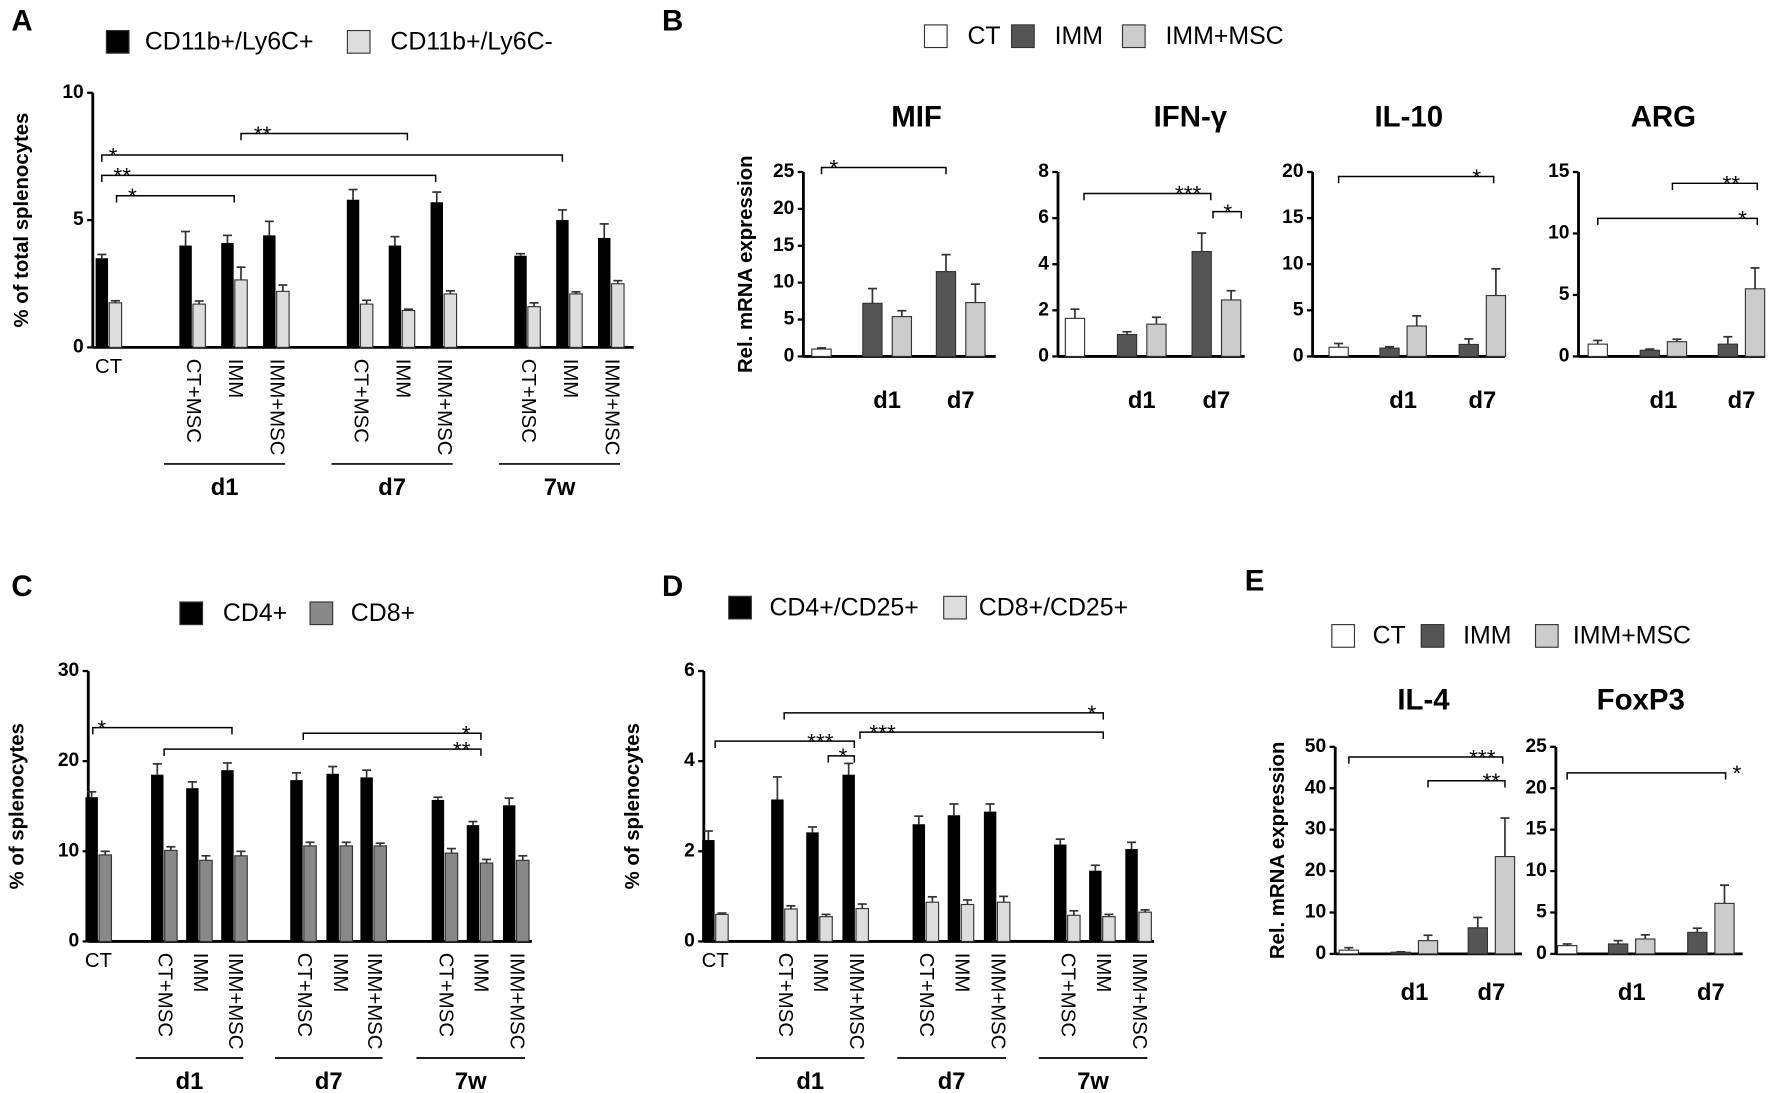  Describe the element at coordinates (1043, 171) in the screenshot. I see `y-tick-label: 8` at that location.